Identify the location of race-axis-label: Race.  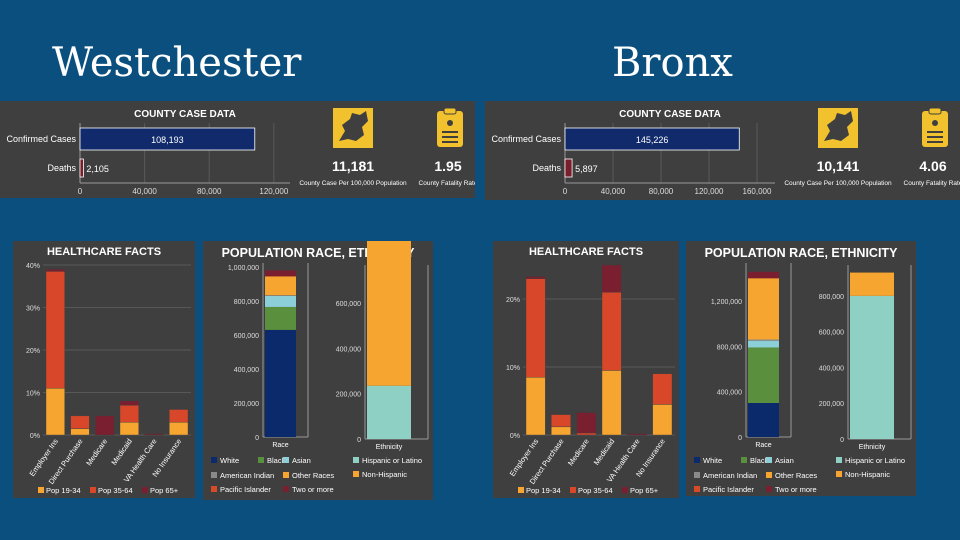
(763, 445).